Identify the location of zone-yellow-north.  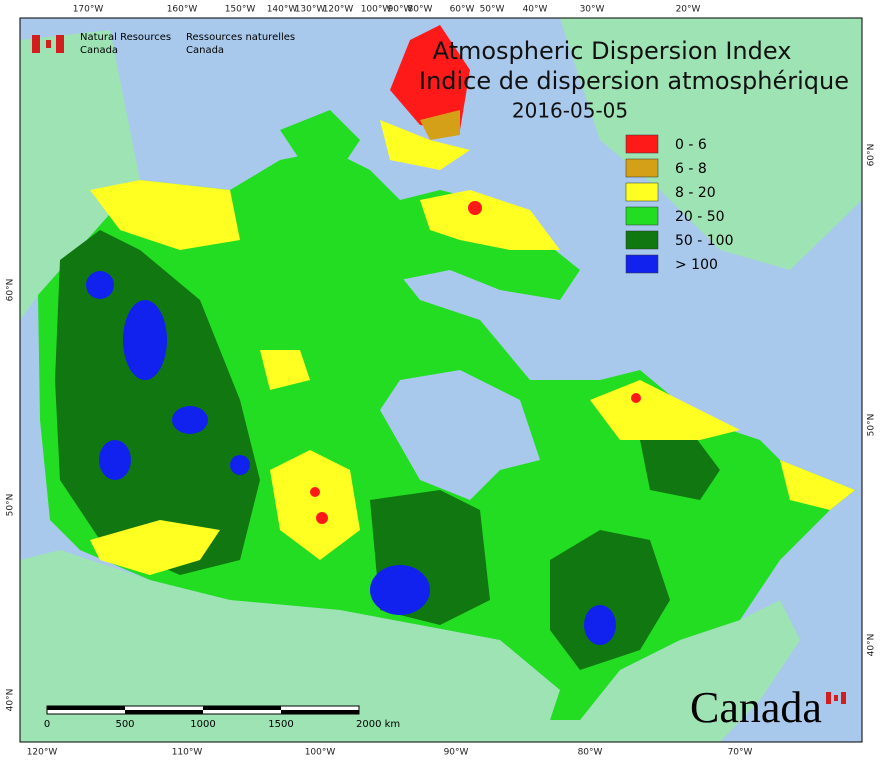
(165, 215).